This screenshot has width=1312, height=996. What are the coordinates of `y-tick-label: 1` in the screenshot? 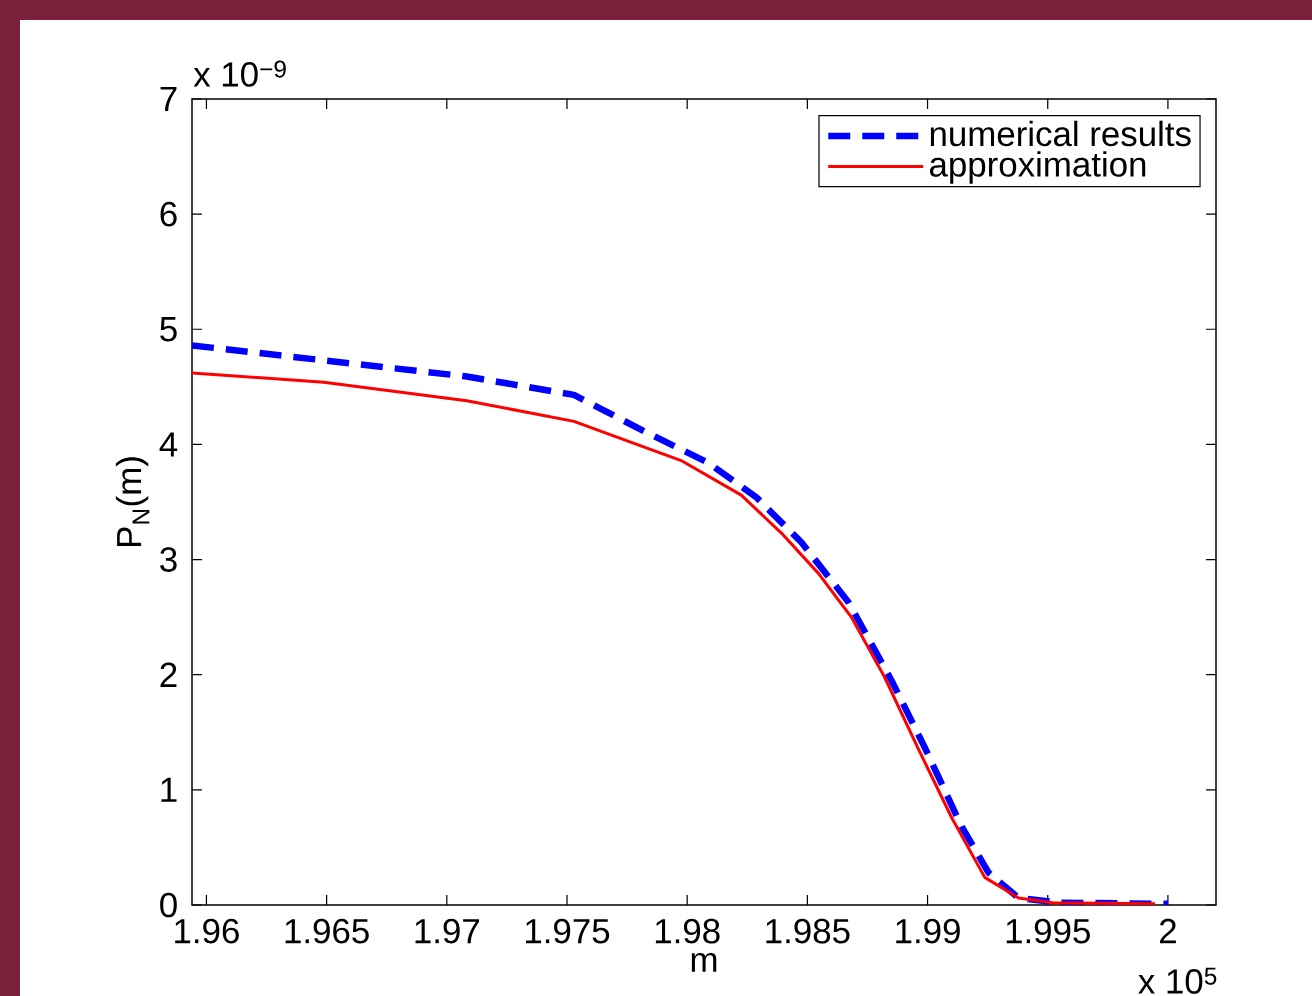 It's located at (169, 789).